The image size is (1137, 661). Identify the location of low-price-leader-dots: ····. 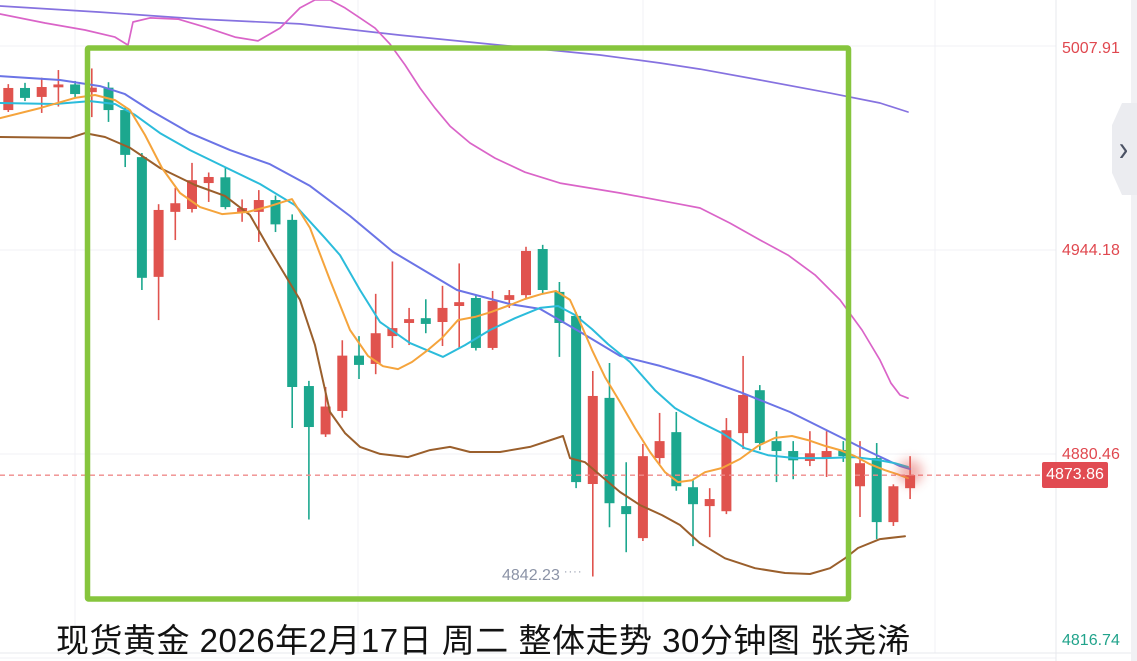
(573, 572).